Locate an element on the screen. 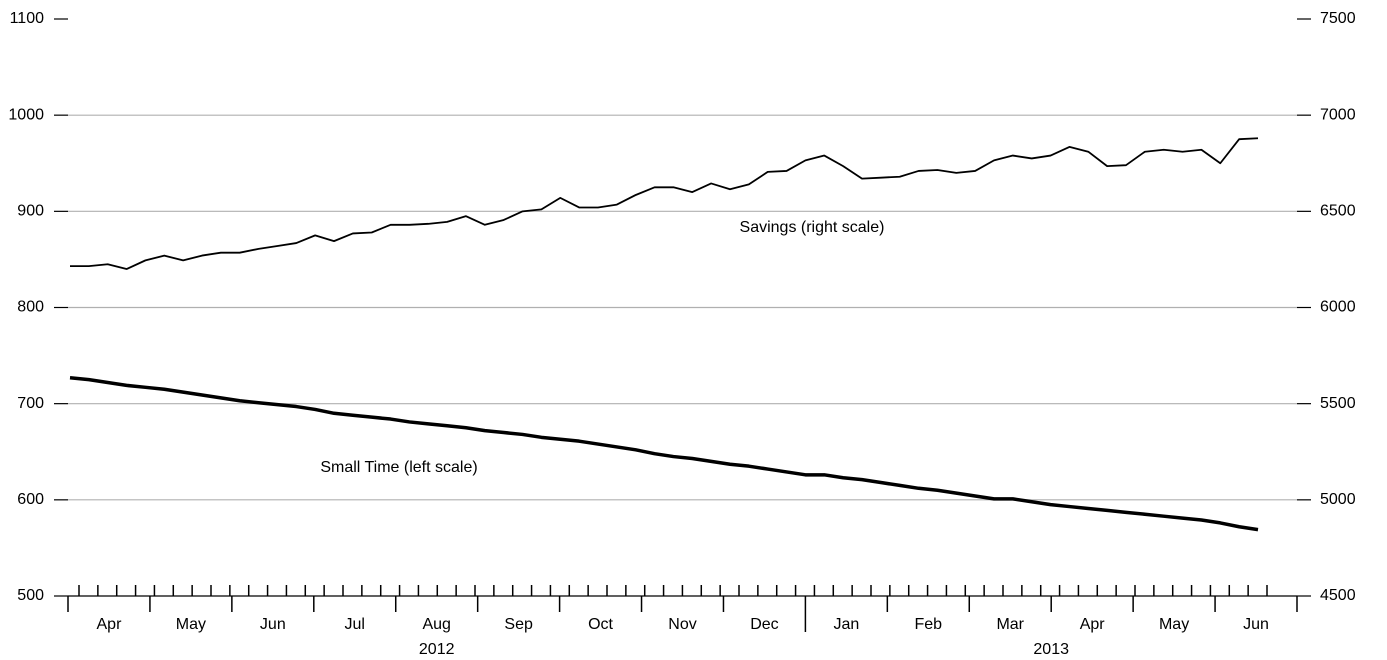 This screenshot has width=1387, height=660. x-tick-label: Nov is located at coordinates (682, 624).